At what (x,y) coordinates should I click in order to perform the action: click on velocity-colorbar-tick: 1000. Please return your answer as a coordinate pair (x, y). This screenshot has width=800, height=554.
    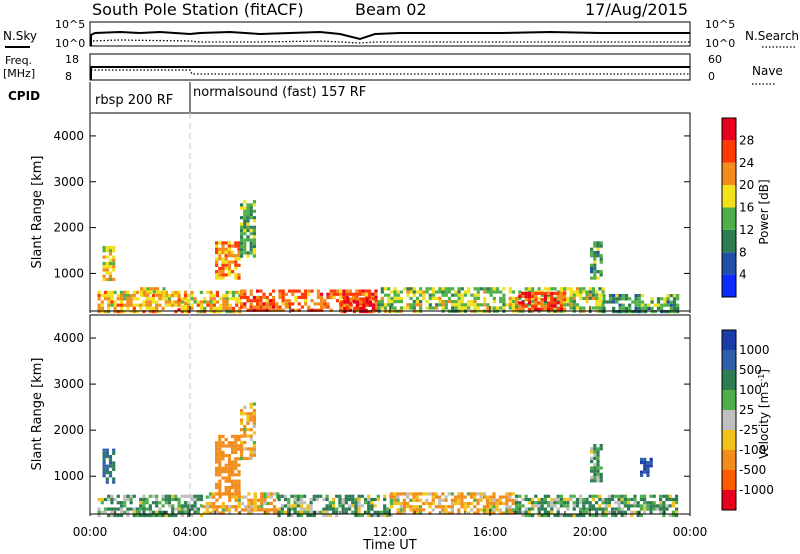
    Looking at the image, I should click on (754, 350).